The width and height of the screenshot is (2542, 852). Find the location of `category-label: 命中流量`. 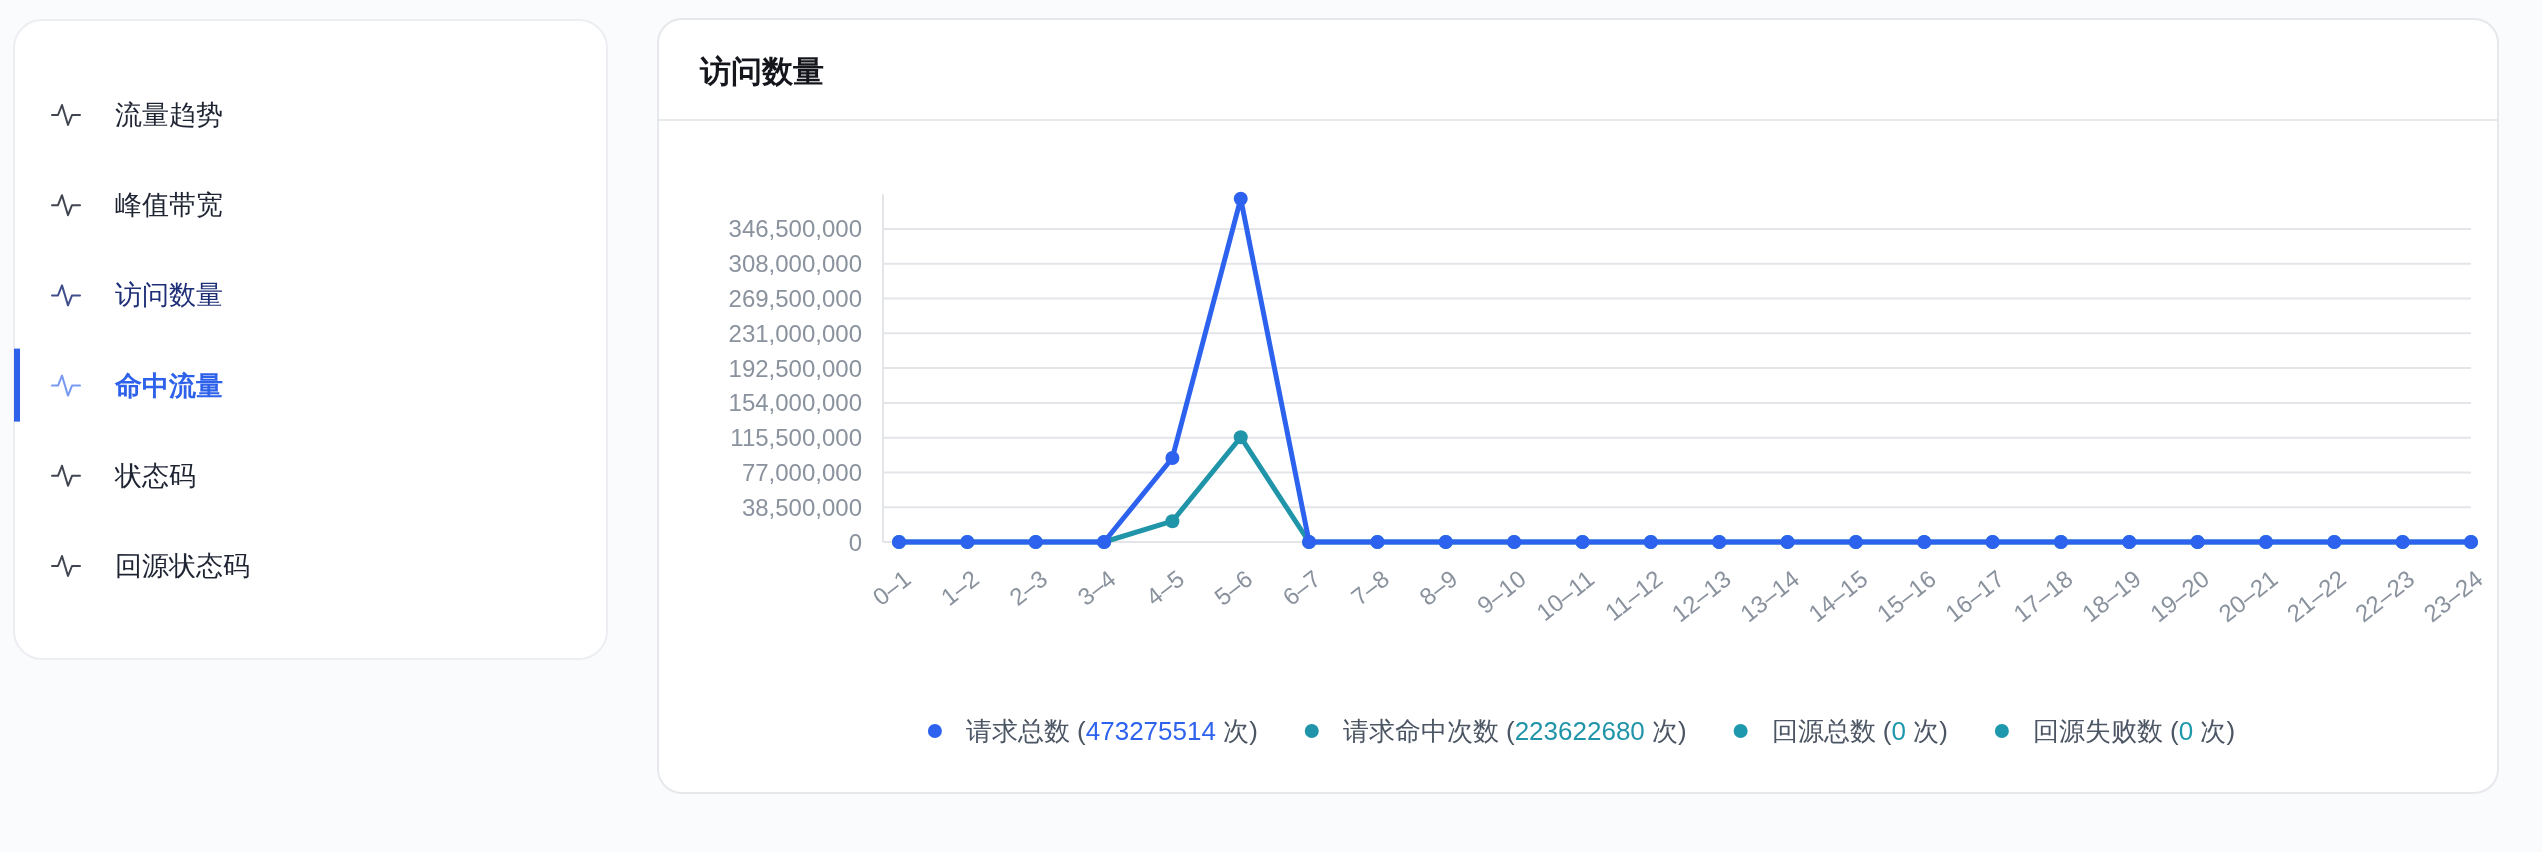

category-label: 命中流量 is located at coordinates (168, 385).